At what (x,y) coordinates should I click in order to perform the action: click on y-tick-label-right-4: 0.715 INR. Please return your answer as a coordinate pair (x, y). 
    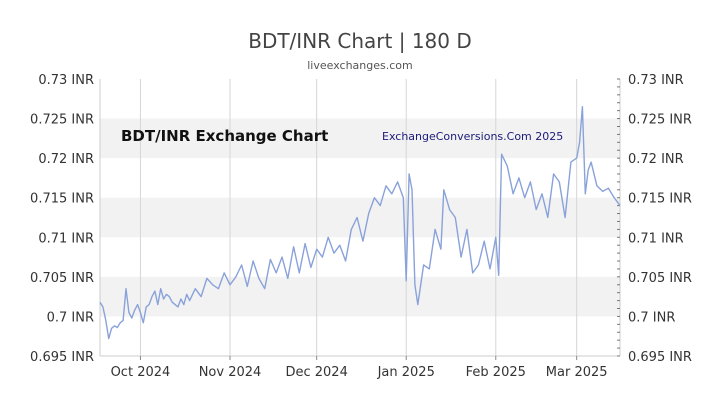
    Looking at the image, I should click on (660, 199).